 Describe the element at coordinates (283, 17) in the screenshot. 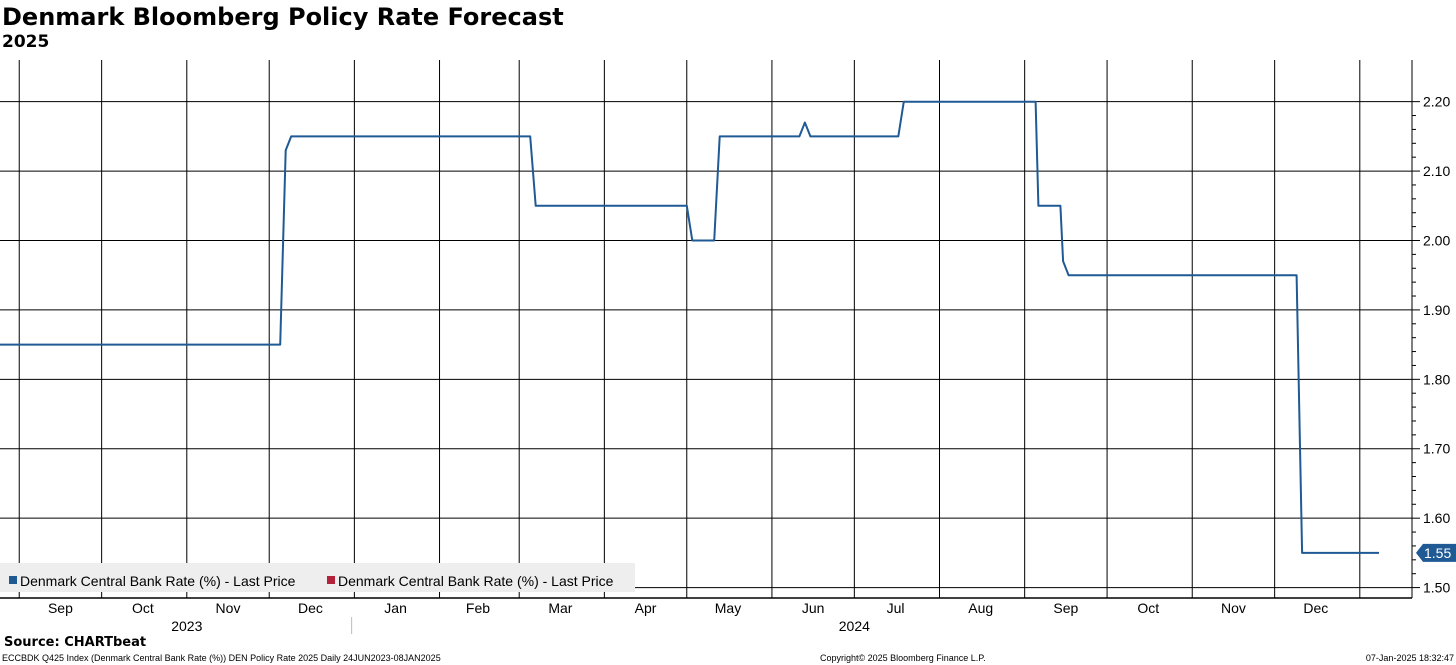

I see `chart-title: Denmark Bloomberg Policy Rate Forecast` at that location.